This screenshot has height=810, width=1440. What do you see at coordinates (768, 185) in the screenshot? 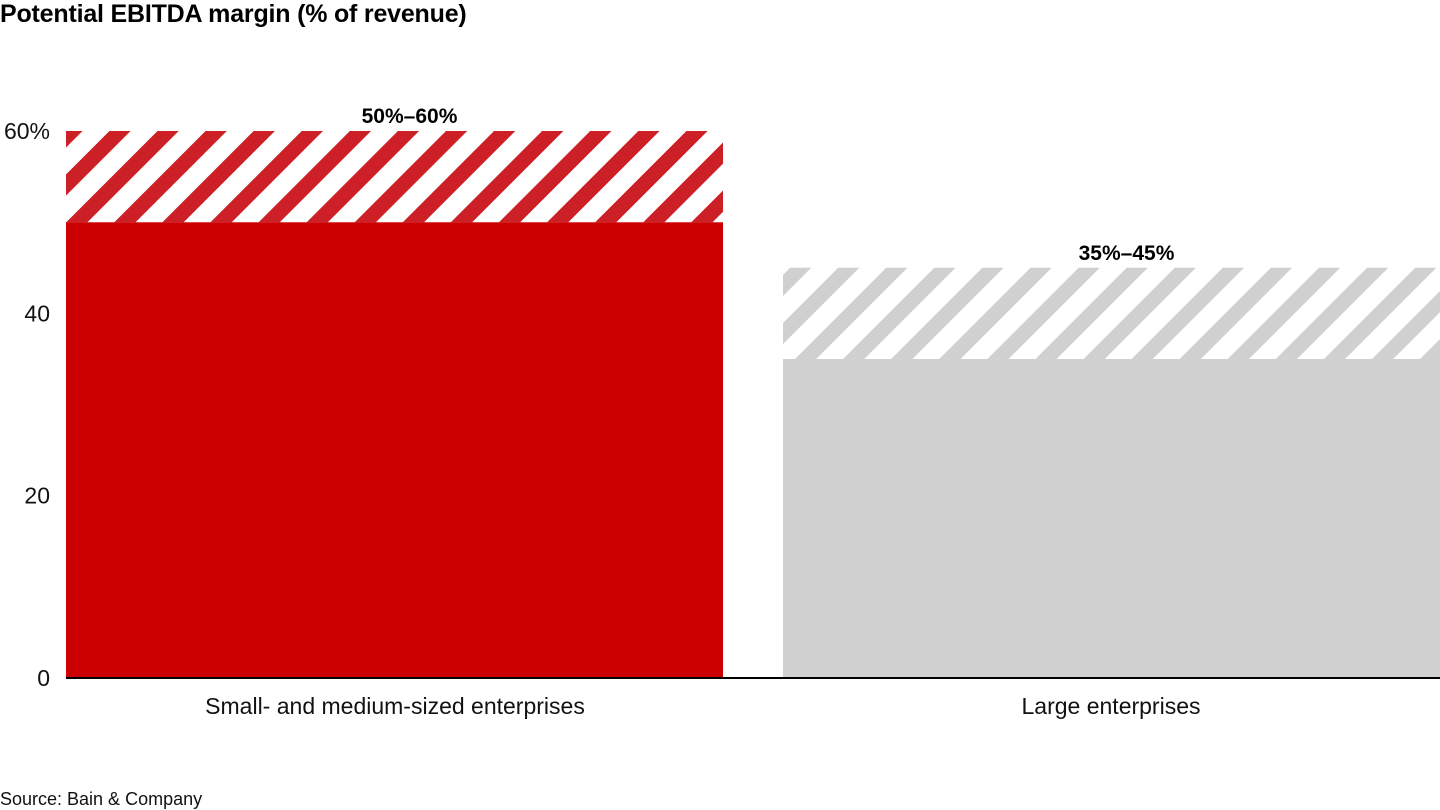
I see `data-labels: 50%–60% 35%–45%` at bounding box center [768, 185].